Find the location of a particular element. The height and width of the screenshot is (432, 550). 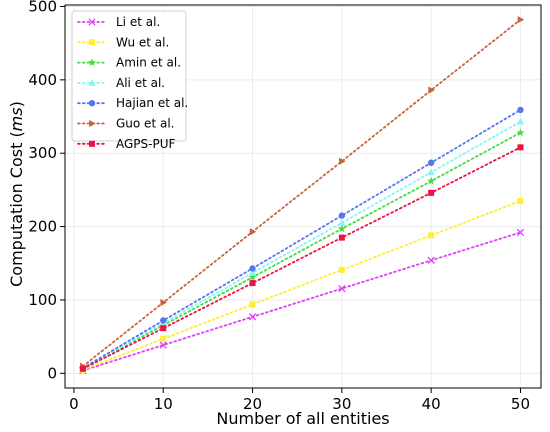

y-tick-label: 100 is located at coordinates (42, 300).